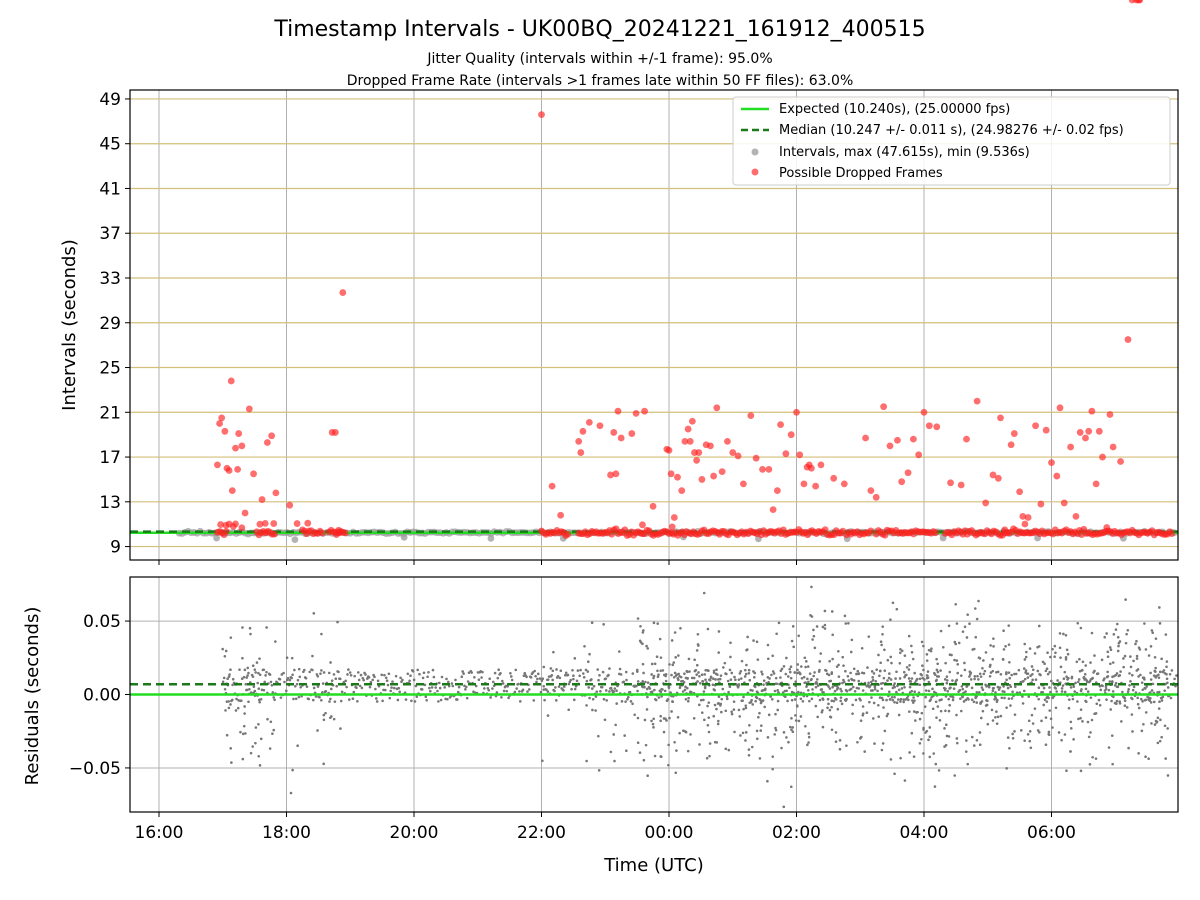 The width and height of the screenshot is (1200, 900). Describe the element at coordinates (115, 548) in the screenshot. I see `top-ytick-label: 9` at that location.